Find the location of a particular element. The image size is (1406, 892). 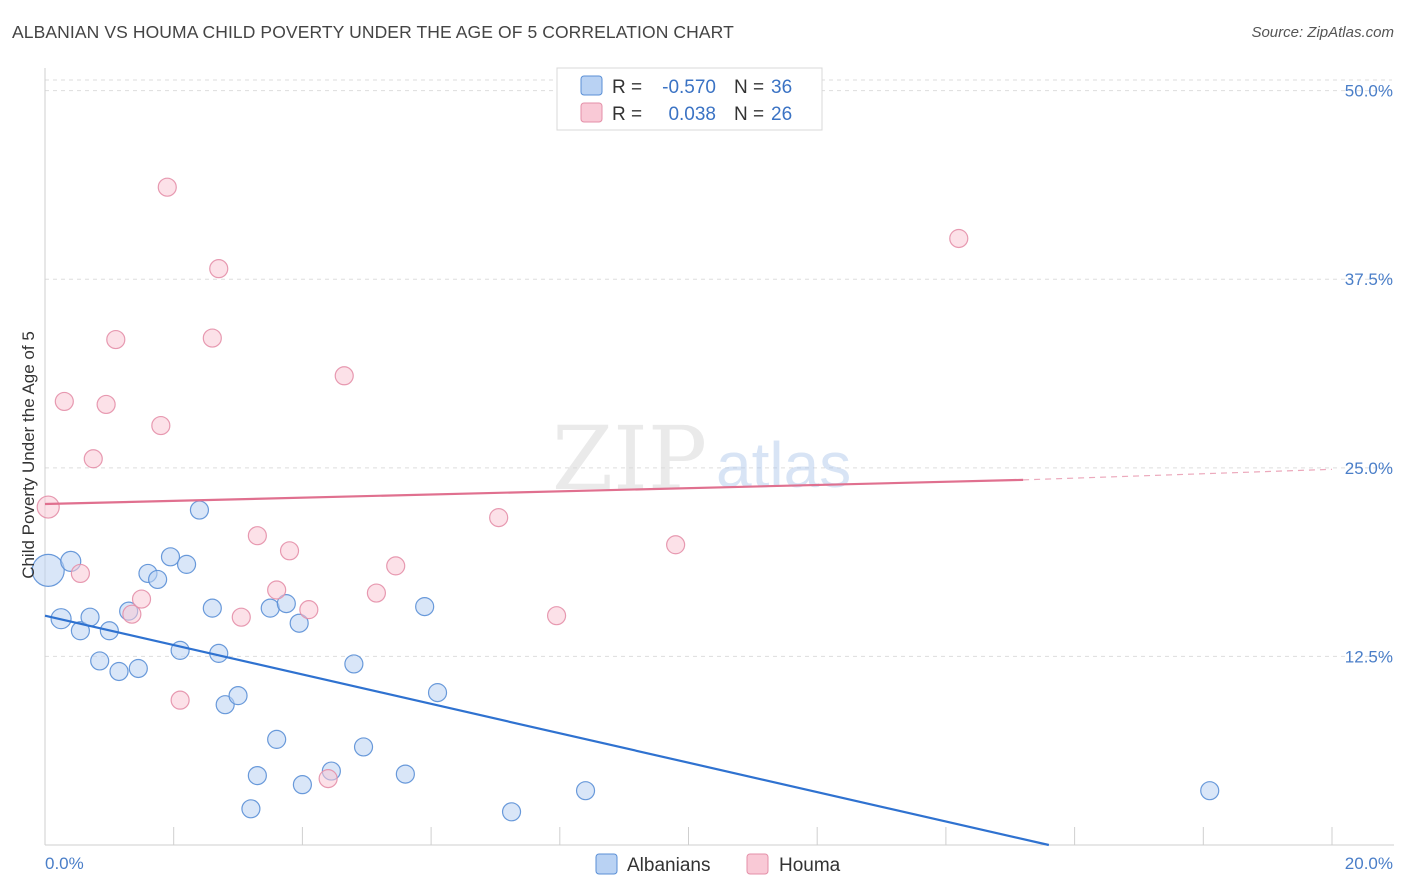

y-tick-label-3: 50.0% is located at coordinates (1369, 91).